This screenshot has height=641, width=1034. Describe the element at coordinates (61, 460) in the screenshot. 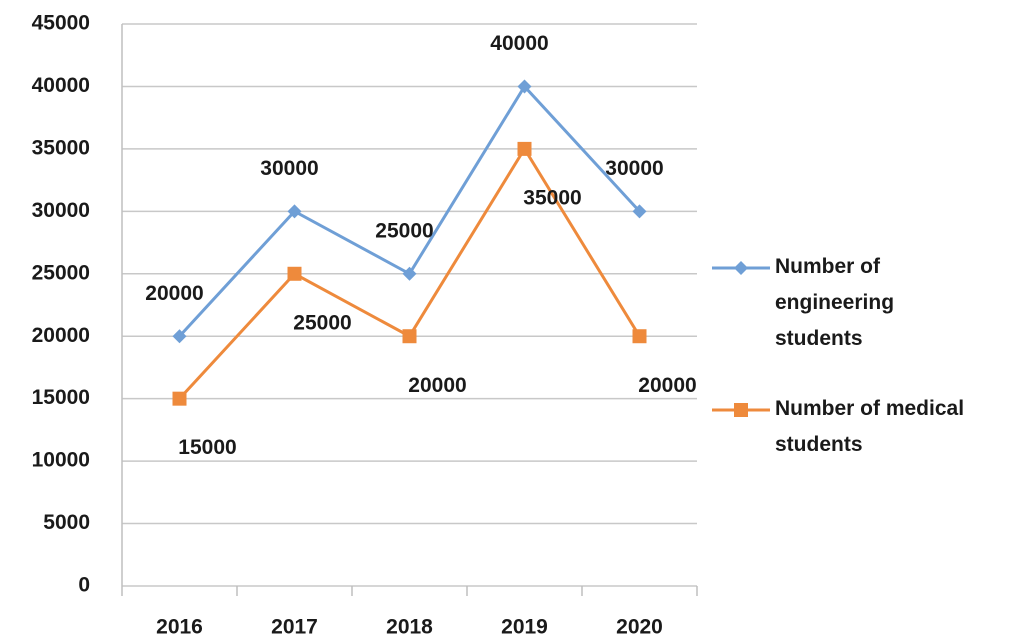

I see `y-tick-label: 10000` at that location.